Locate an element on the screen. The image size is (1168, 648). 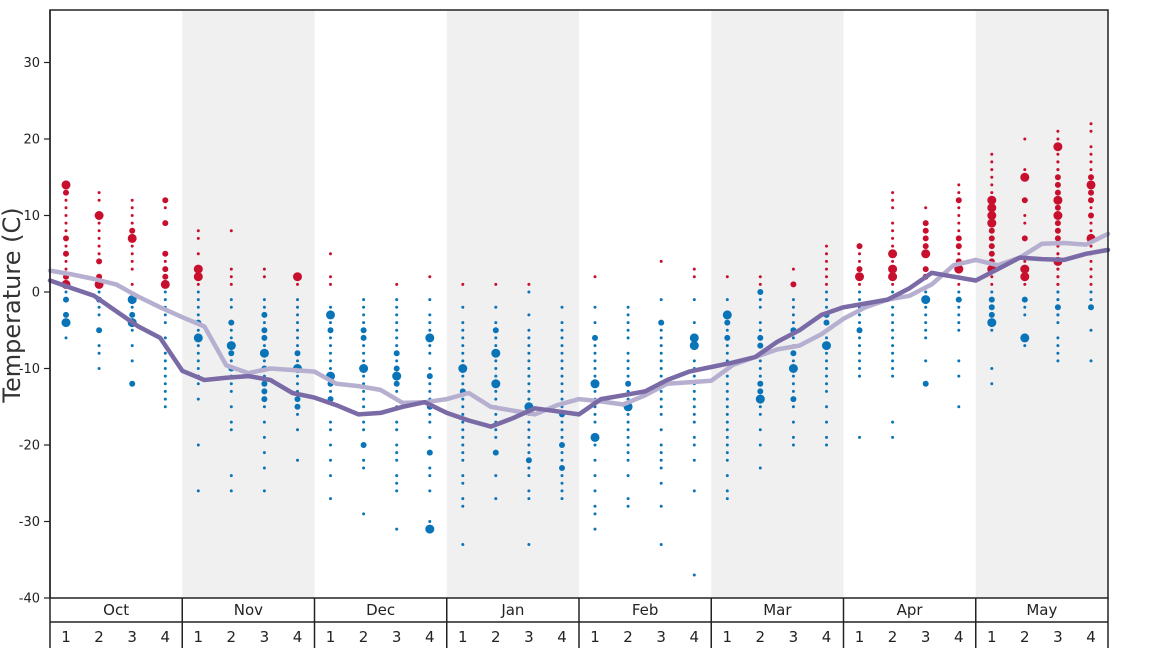
week-label: 1 is located at coordinates (463, 637).